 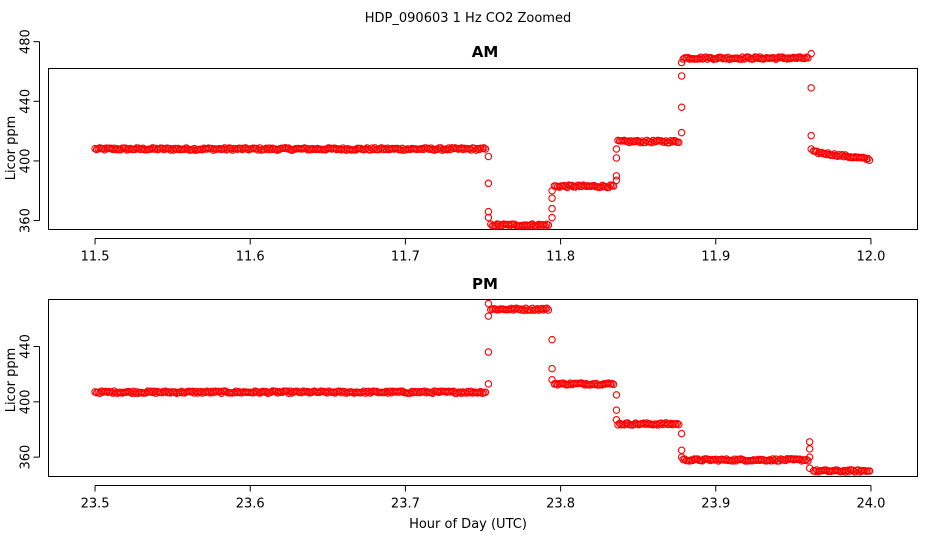 What do you see at coordinates (26, 161) in the screenshot?
I see `y-tick-label-am: 400` at bounding box center [26, 161].